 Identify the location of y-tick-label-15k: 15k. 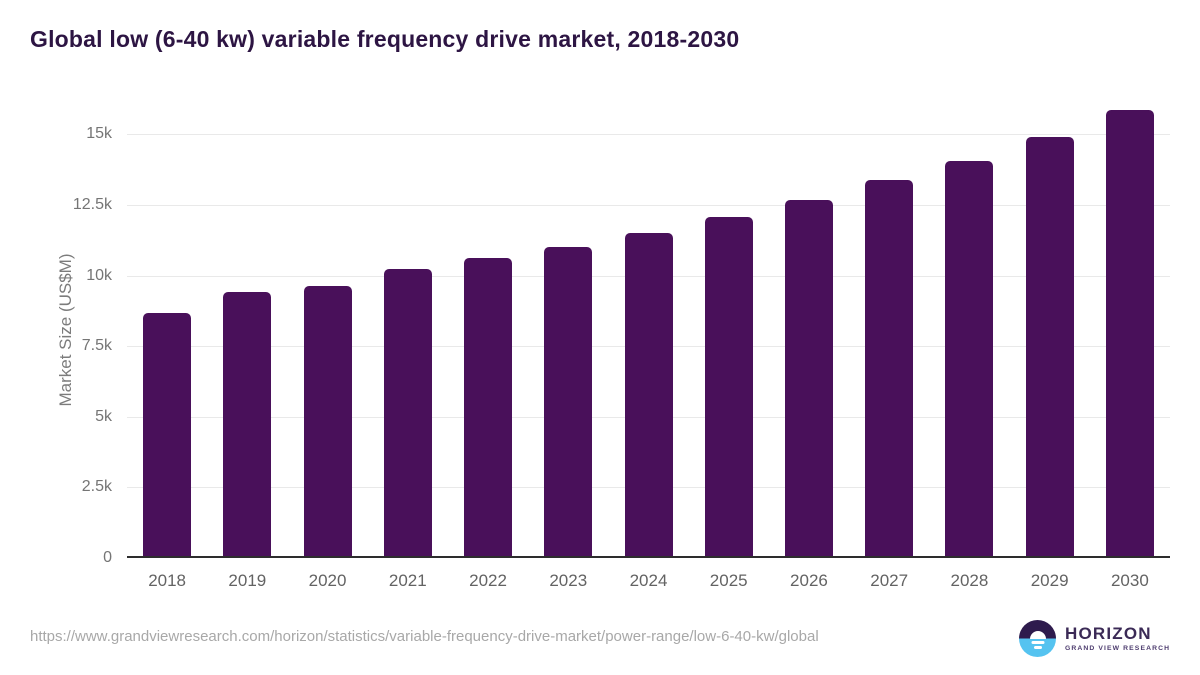
(99, 134).